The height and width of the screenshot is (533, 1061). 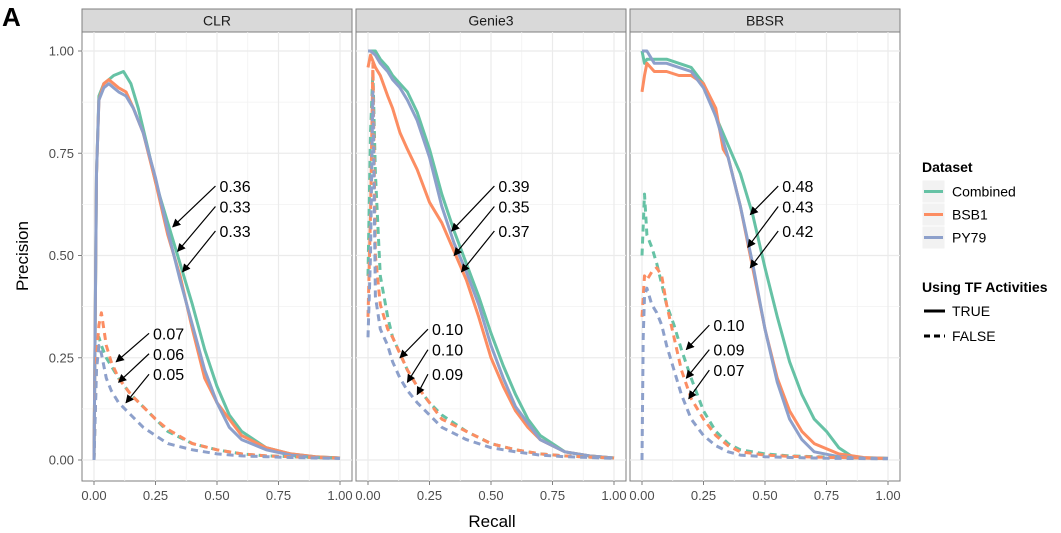 I want to click on x-axis-title: Recall, so click(x=491, y=521).